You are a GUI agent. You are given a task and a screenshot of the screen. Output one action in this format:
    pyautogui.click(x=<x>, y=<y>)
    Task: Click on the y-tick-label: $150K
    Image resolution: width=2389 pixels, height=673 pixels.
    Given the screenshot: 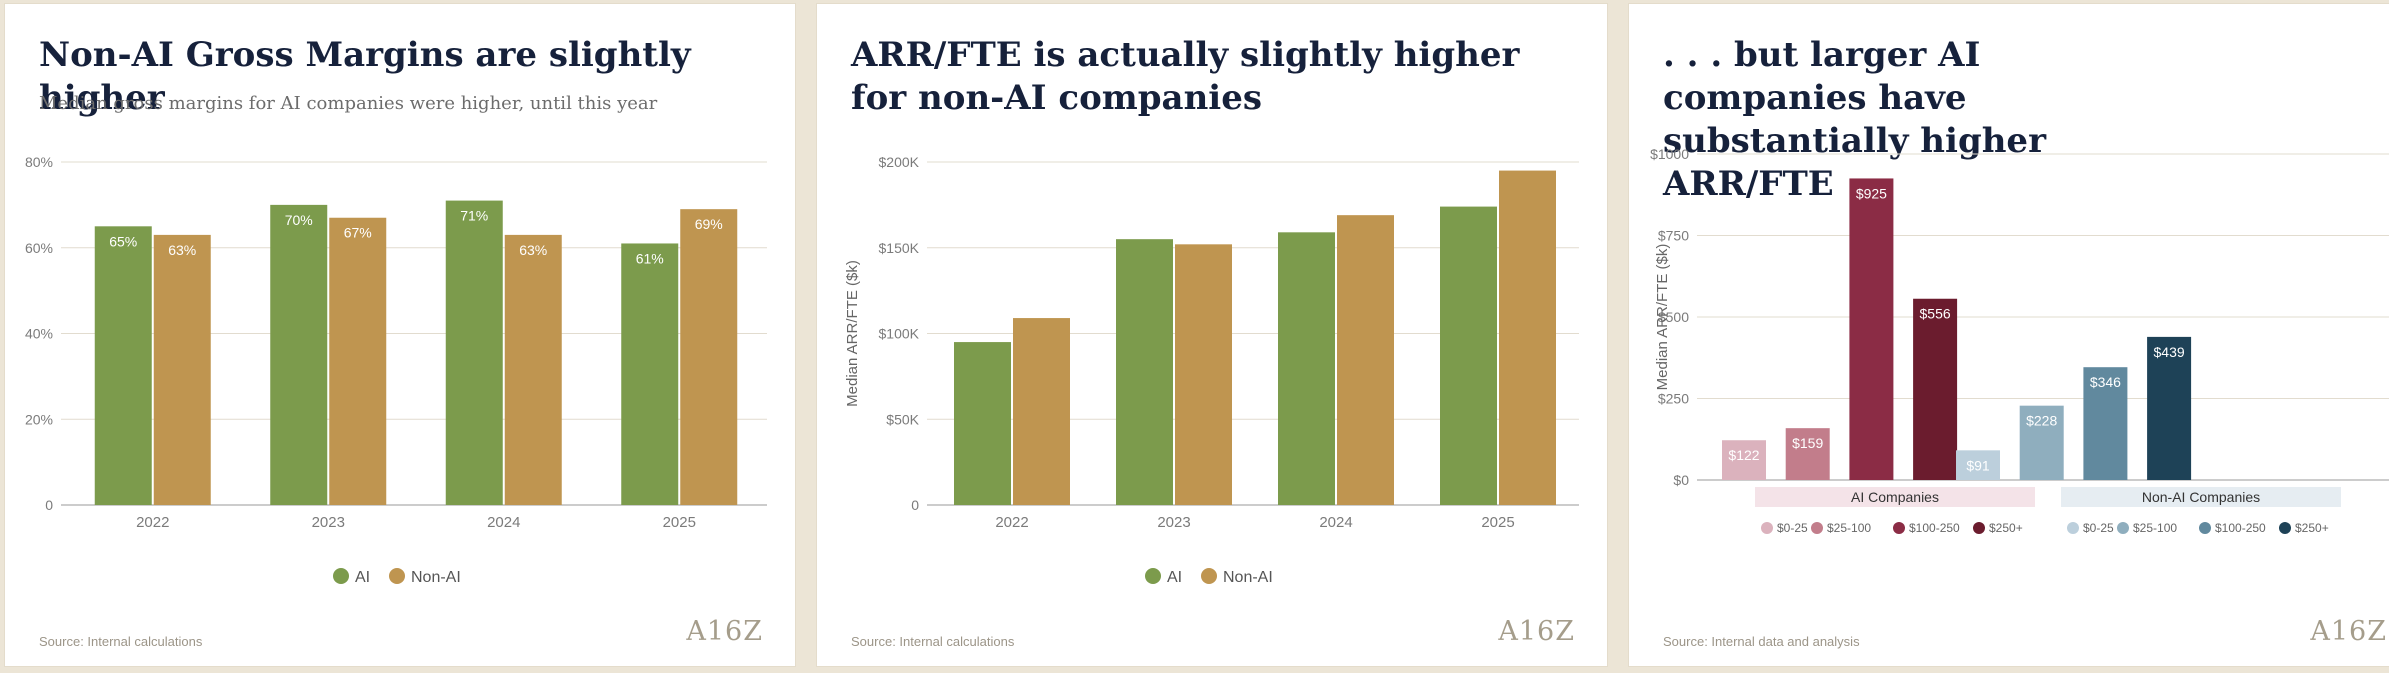 What is the action you would take?
    pyautogui.click(x=899, y=248)
    